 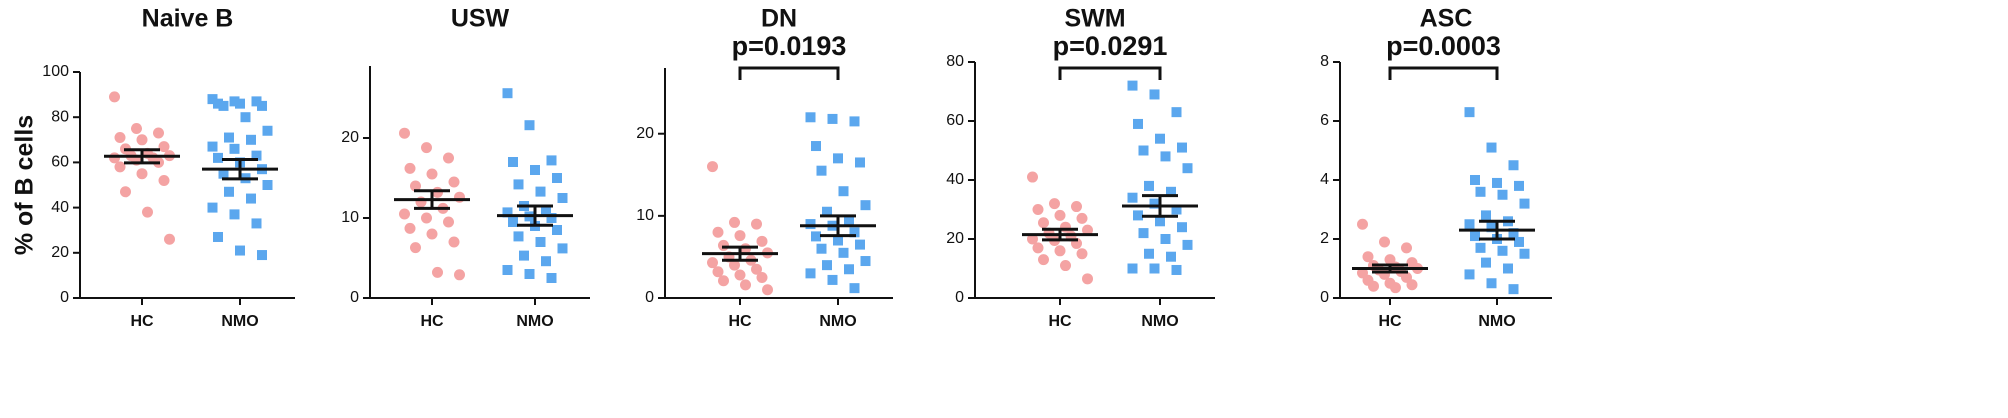 I want to click on chart-title: ASC, so click(x=1446, y=19).